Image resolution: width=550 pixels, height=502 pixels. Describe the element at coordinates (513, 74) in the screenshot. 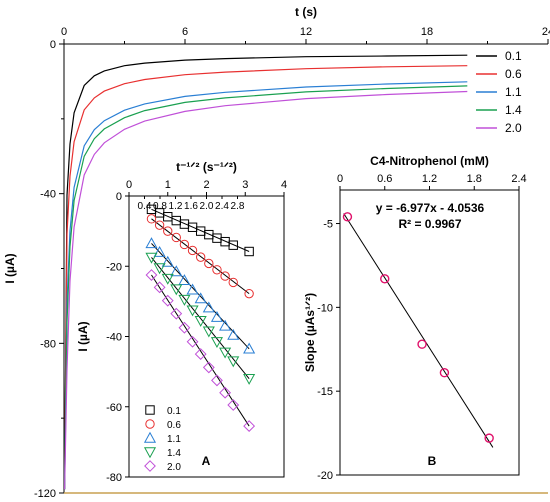

I see `legend-label: 0.6` at that location.